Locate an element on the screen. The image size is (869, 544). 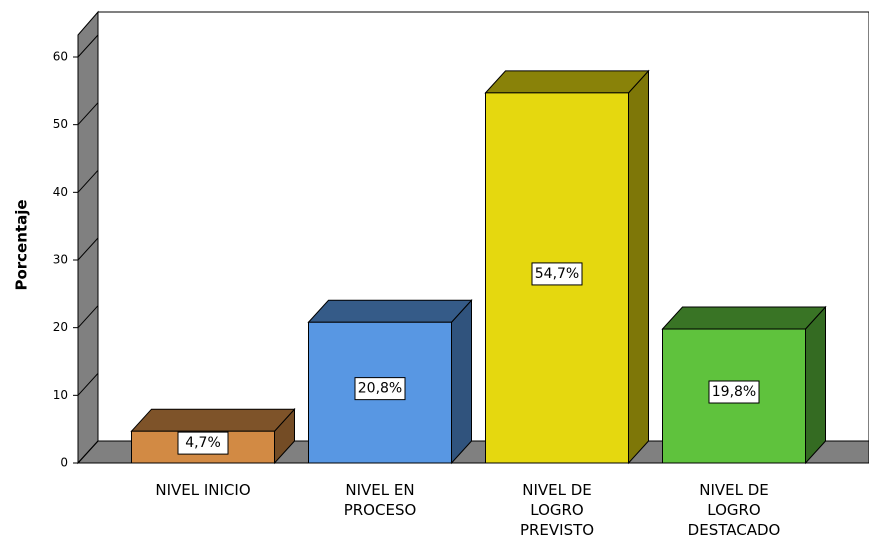
x-tick-label: NIVEL DE LOGRO DESTACADO is located at coordinates (734, 510).